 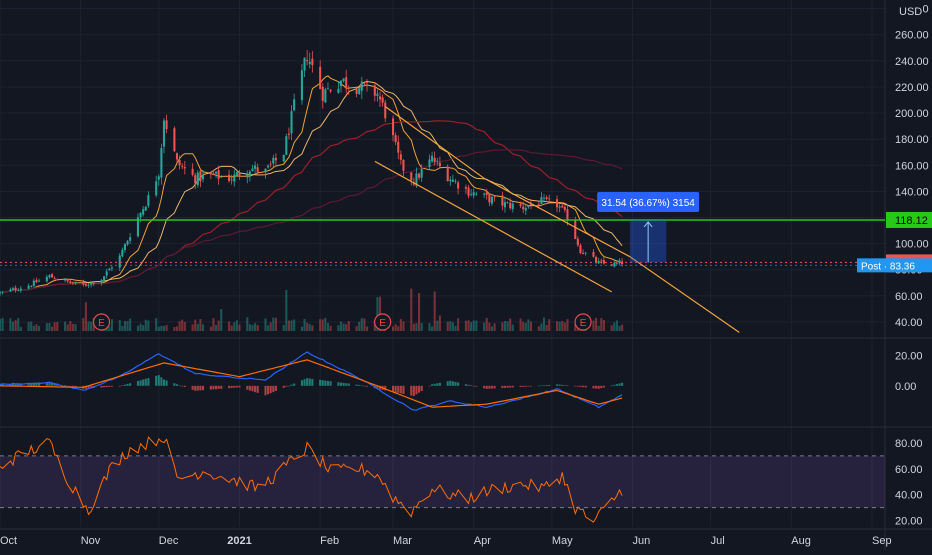 I want to click on channel-extension-line, so click(x=684, y=294).